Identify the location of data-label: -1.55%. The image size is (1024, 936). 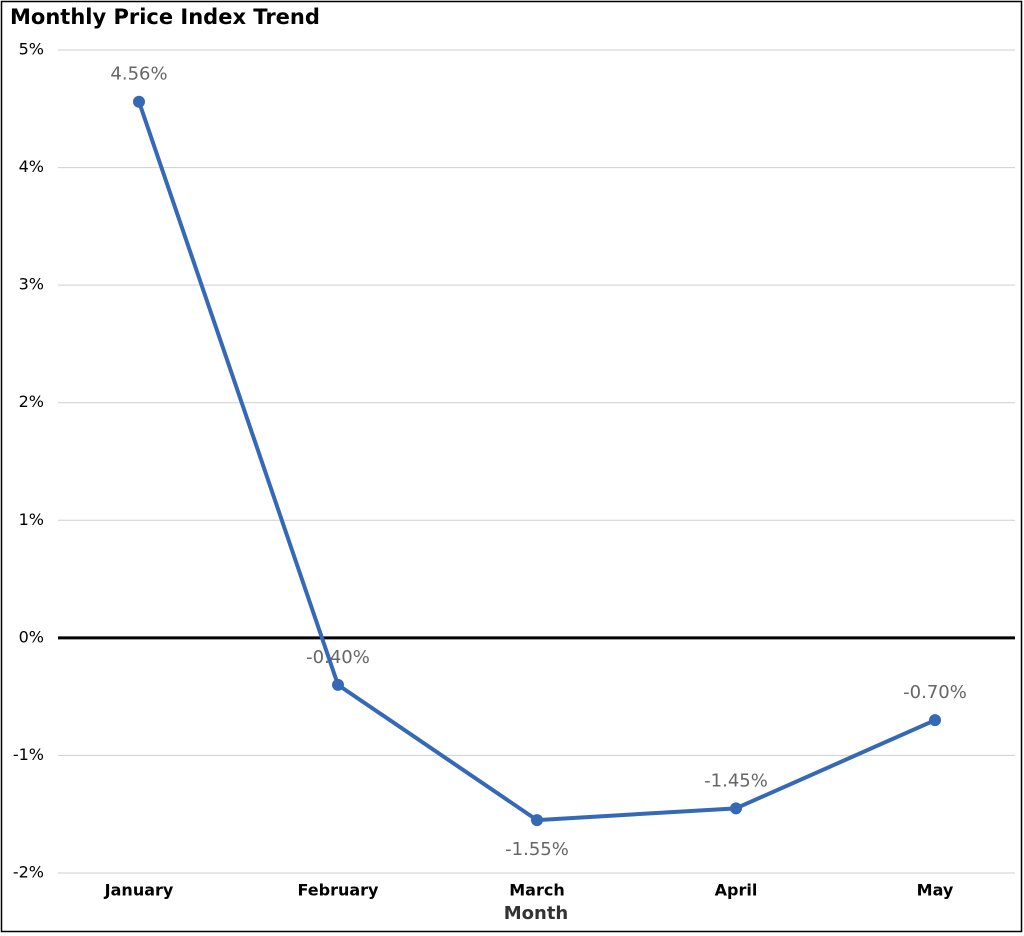
(537, 849).